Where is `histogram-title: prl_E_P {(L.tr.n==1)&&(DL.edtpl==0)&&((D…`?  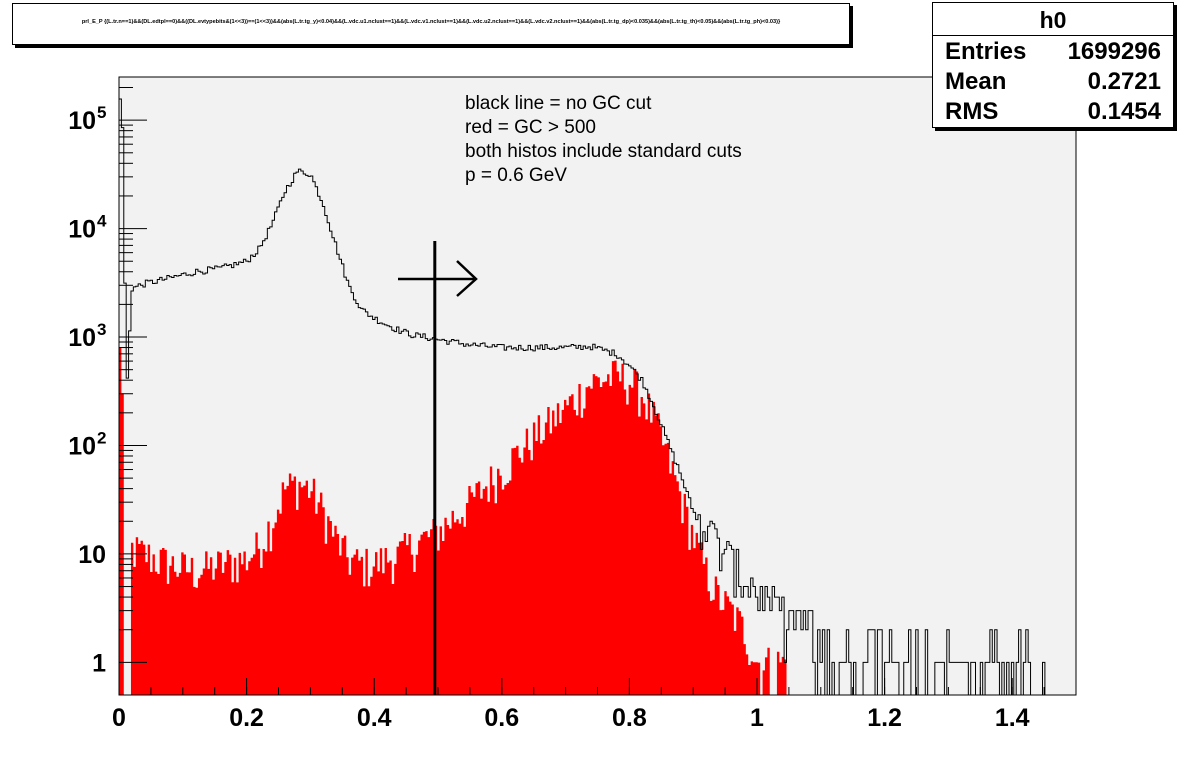
histogram-title: prl_E_P {(L.tr.n==1)&&(DL.edtpl==0)&&((D… is located at coordinates (431, 22).